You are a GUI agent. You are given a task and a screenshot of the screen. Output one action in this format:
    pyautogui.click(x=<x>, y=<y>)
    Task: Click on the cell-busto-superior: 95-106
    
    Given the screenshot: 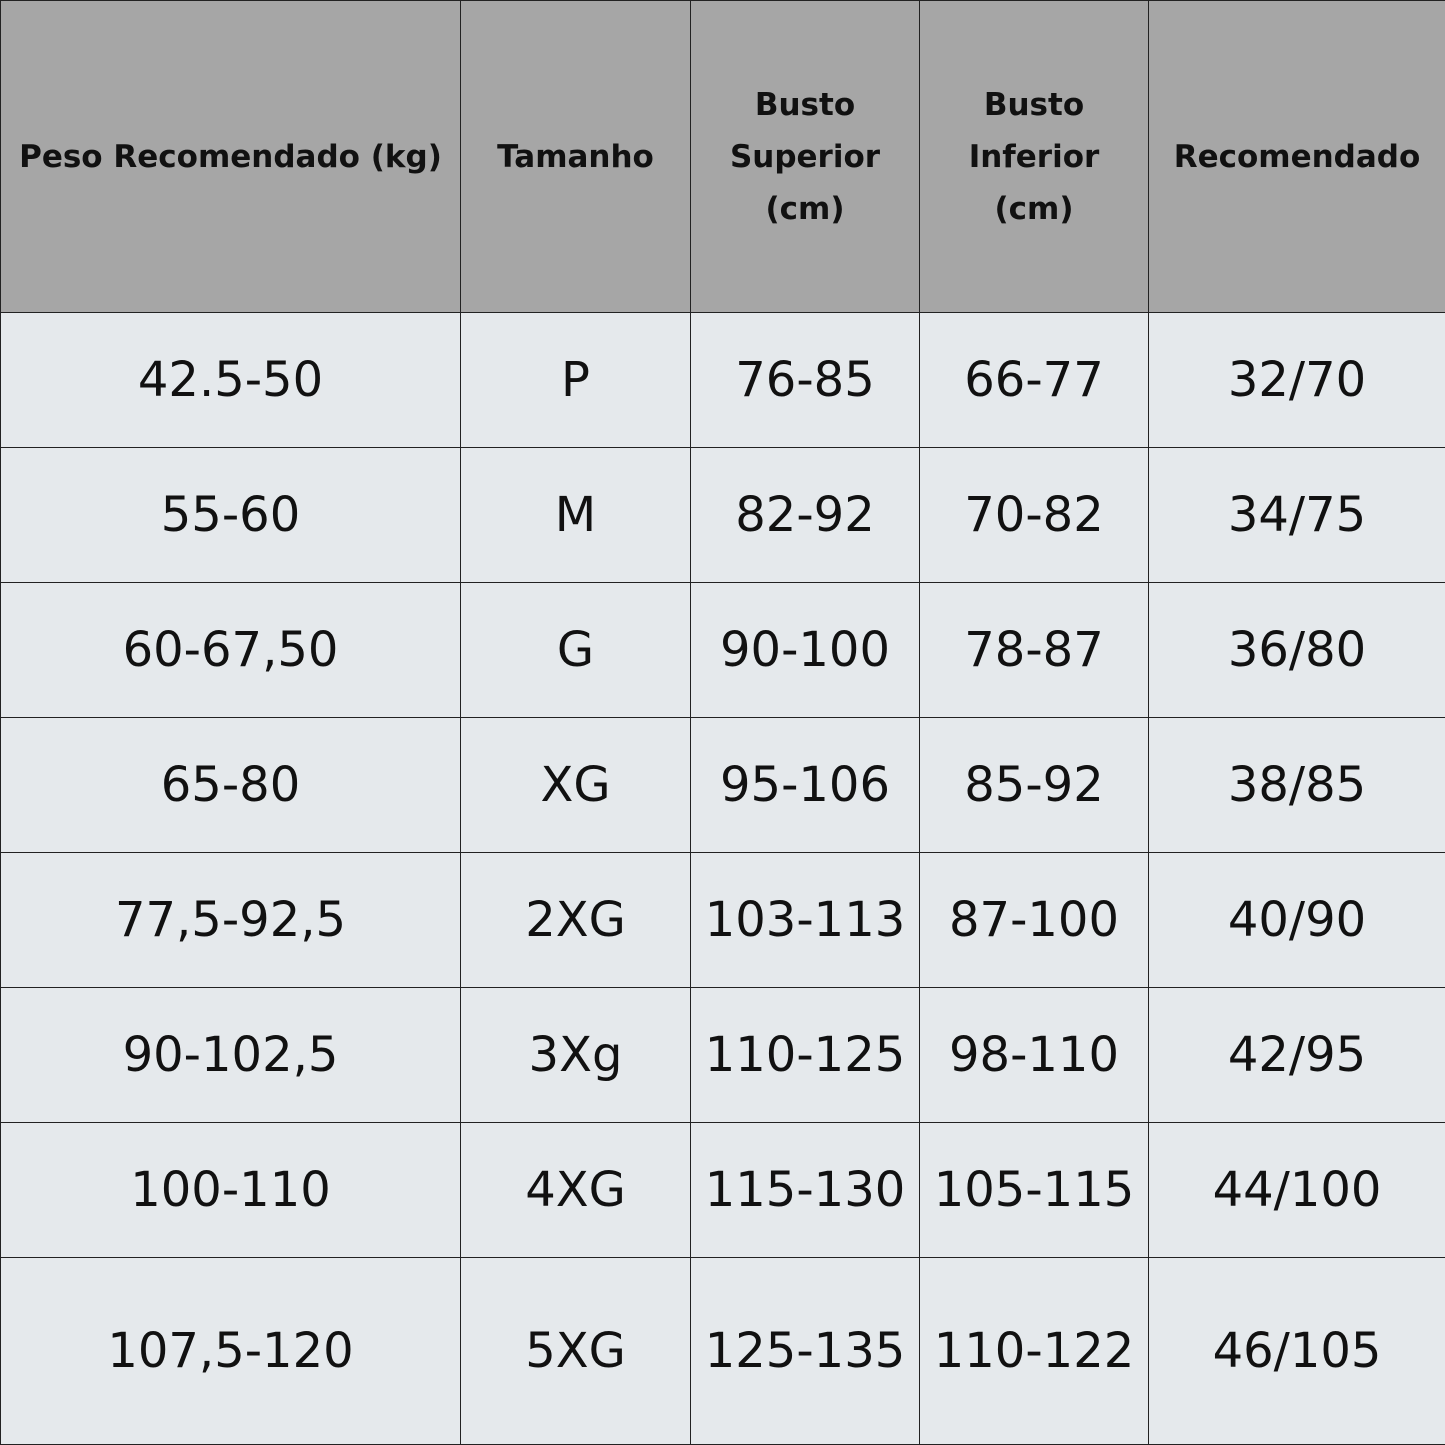 What is the action you would take?
    pyautogui.click(x=805, y=784)
    